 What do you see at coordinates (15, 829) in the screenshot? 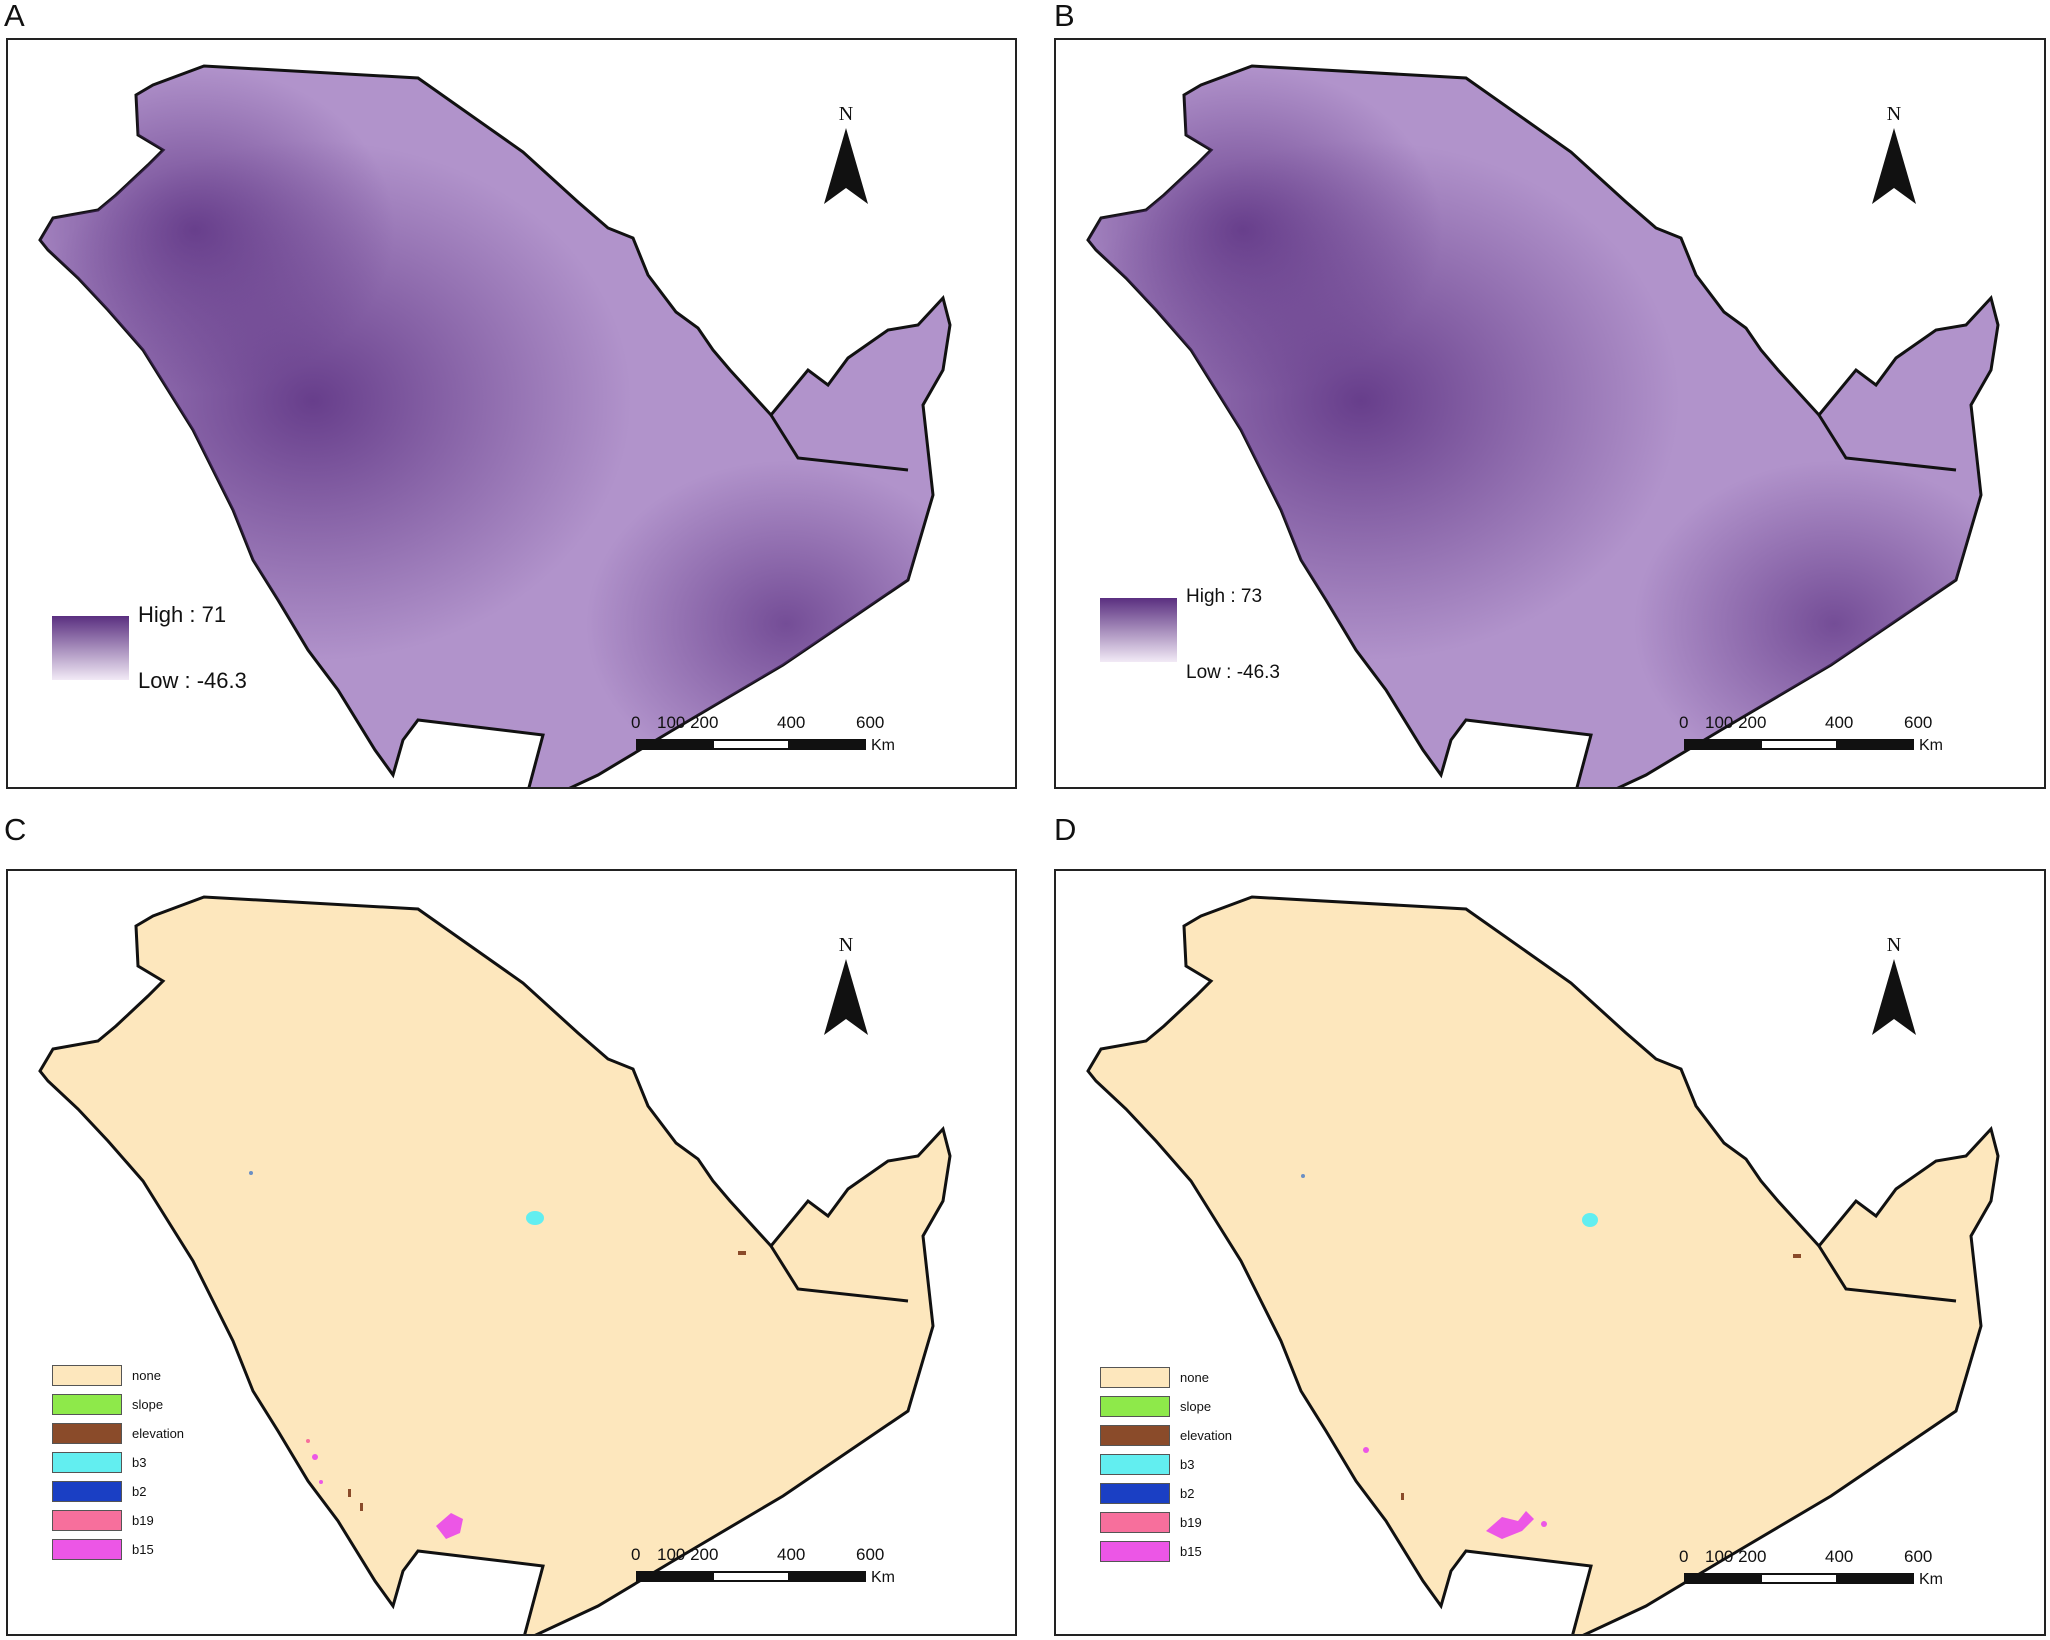
I see `panel-letter-c: C` at bounding box center [15, 829].